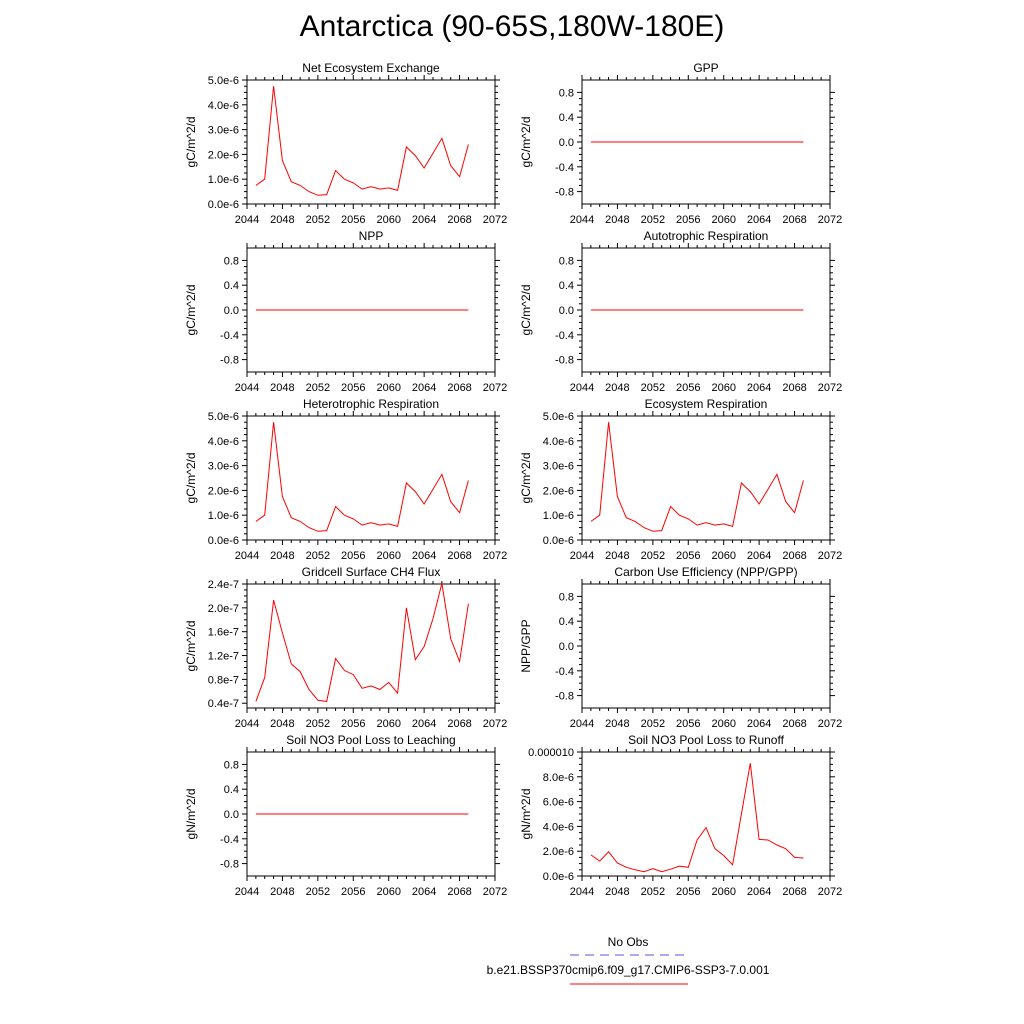  What do you see at coordinates (223, 657) in the screenshot?
I see `y-tick-label: 1.2e-7` at bounding box center [223, 657].